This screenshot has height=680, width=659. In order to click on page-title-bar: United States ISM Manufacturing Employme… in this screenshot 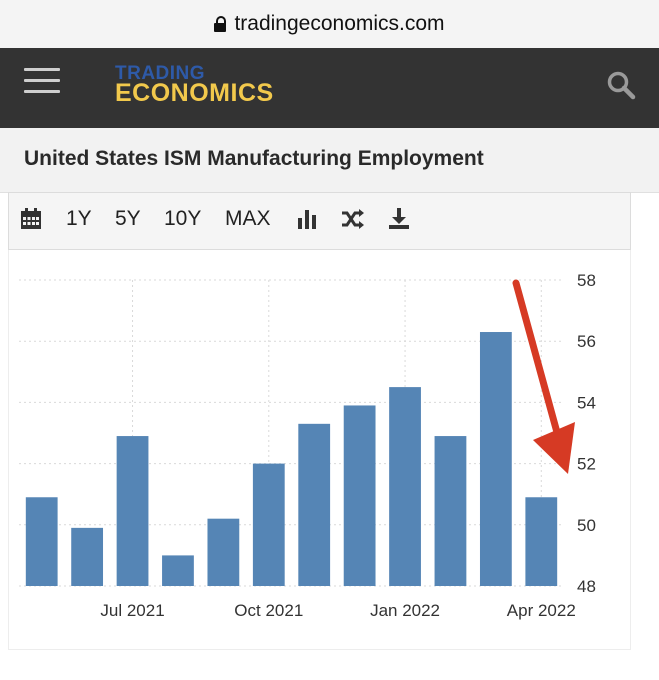, I will do `click(329, 160)`.